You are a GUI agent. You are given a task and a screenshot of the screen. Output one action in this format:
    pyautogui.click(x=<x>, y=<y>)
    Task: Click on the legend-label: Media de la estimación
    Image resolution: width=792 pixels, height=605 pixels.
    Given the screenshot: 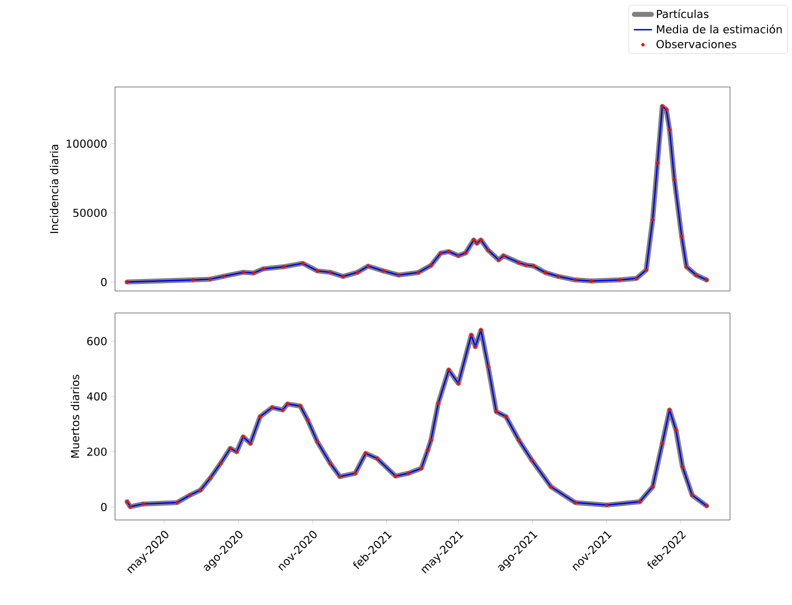 What is the action you would take?
    pyautogui.click(x=719, y=29)
    